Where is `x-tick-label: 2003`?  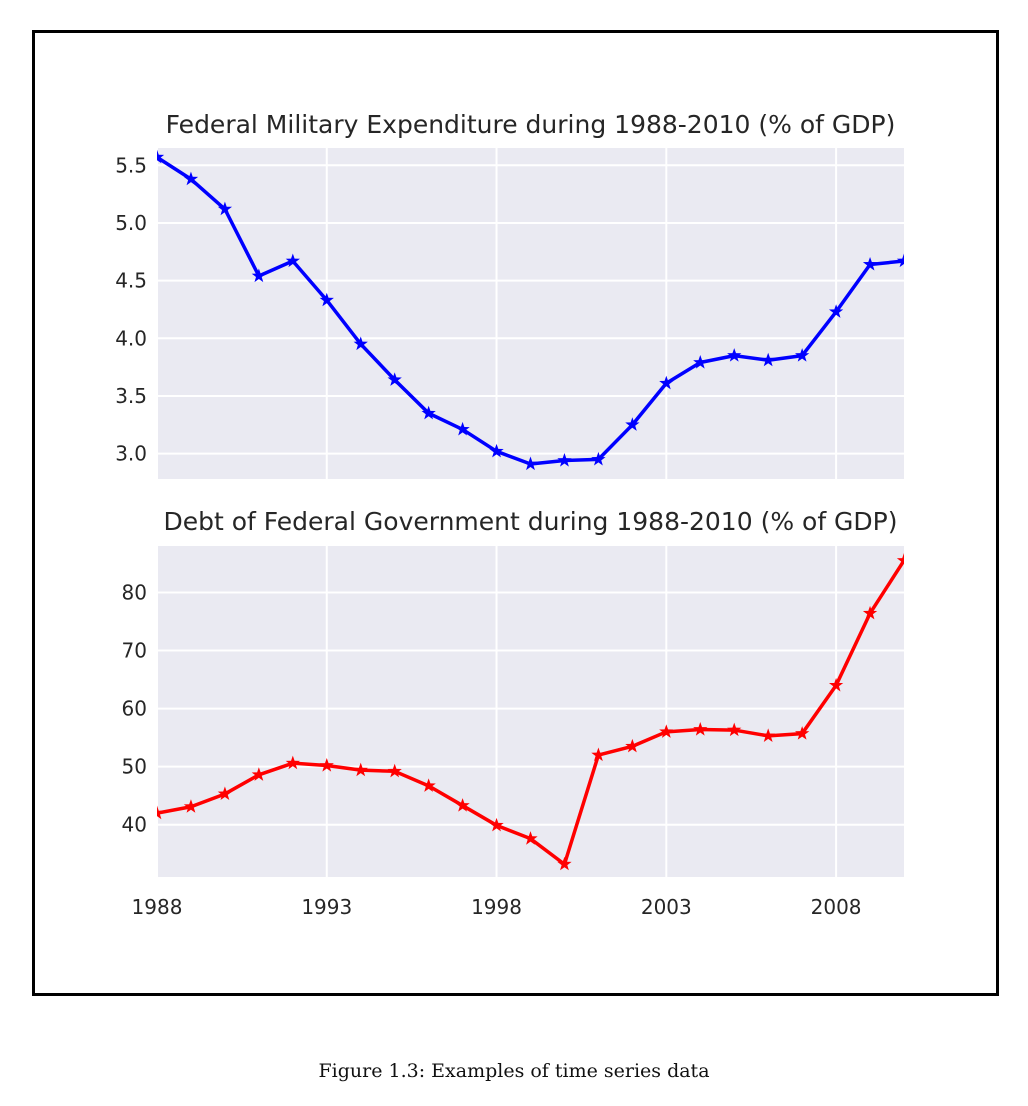 x-tick-label: 2003 is located at coordinates (666, 907).